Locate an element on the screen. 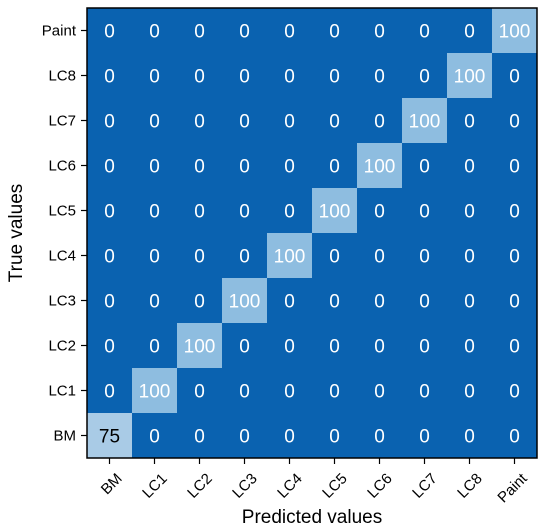 The width and height of the screenshot is (550, 532). y-tick-label: BM is located at coordinates (65, 436).